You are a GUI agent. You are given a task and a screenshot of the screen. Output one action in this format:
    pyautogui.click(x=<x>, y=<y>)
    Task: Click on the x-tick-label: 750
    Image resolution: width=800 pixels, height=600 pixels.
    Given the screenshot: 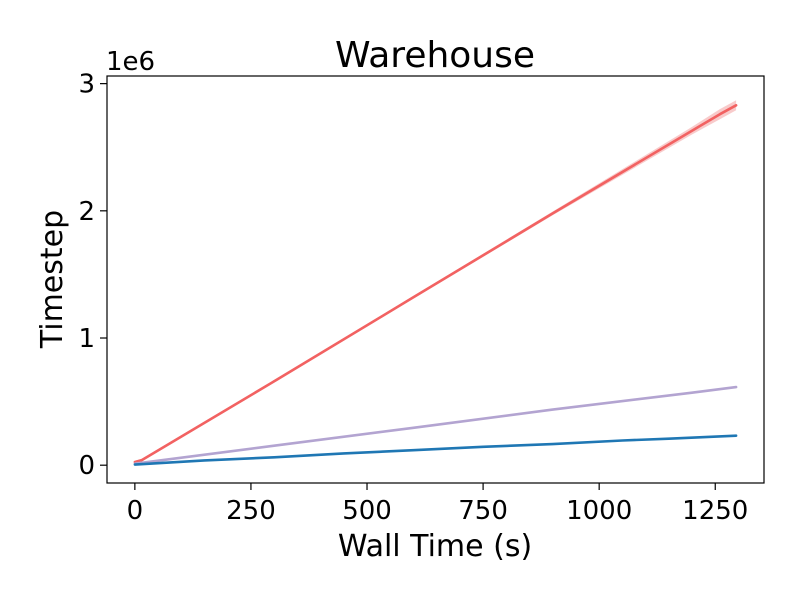 What is the action you would take?
    pyautogui.click(x=483, y=511)
    